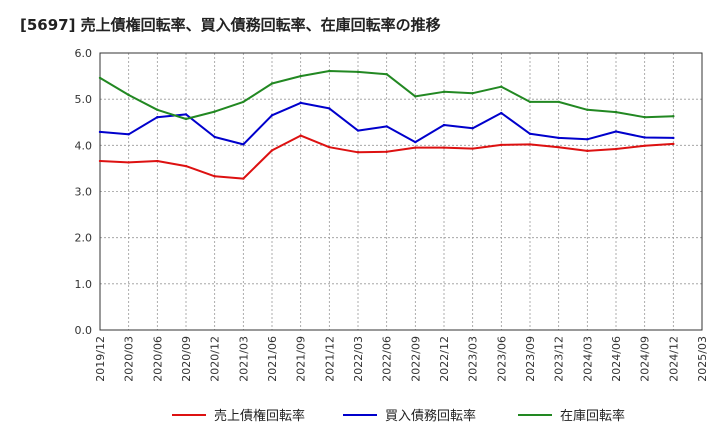 The width and height of the screenshot is (720, 440). I want to click on chart-title: [5697] 売上債権回転率、買入債務回転率、在庫回転率の推移, so click(230, 25).